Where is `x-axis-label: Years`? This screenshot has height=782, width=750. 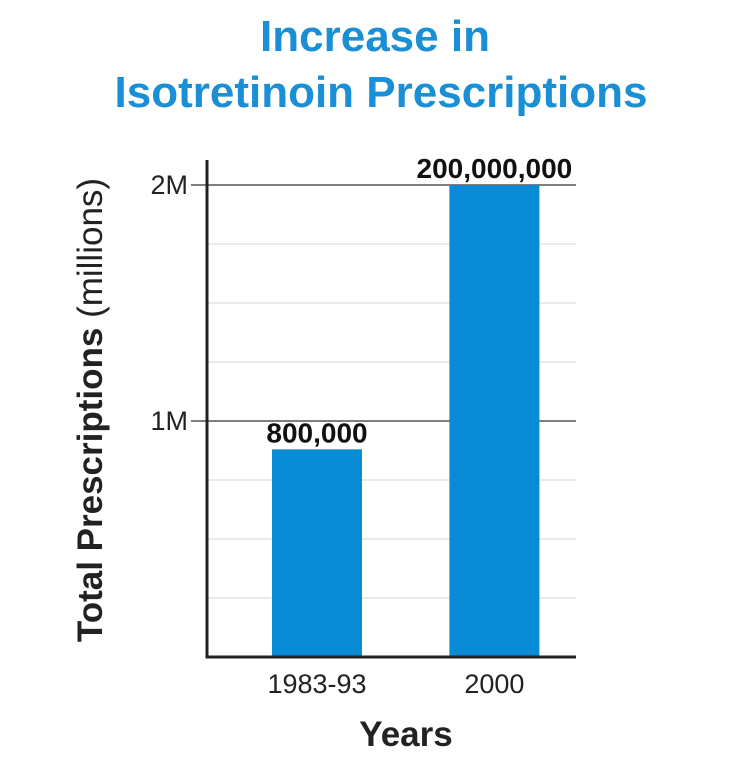 x-axis-label: Years is located at coordinates (405, 734).